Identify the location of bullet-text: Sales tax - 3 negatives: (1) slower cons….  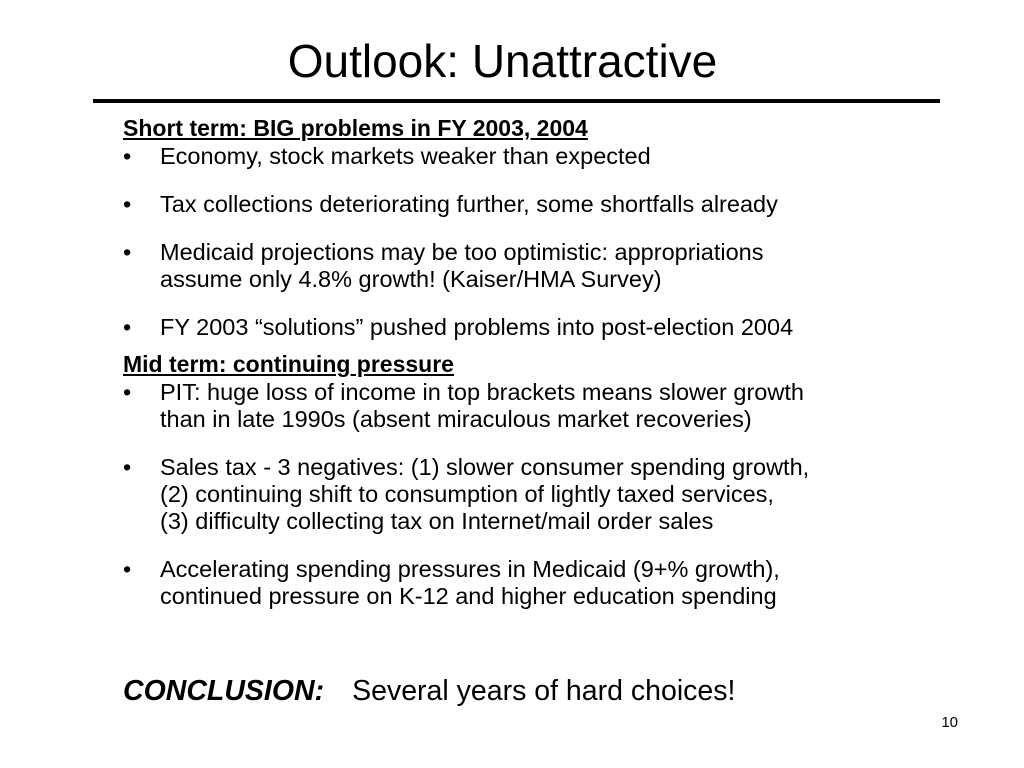
(485, 494).